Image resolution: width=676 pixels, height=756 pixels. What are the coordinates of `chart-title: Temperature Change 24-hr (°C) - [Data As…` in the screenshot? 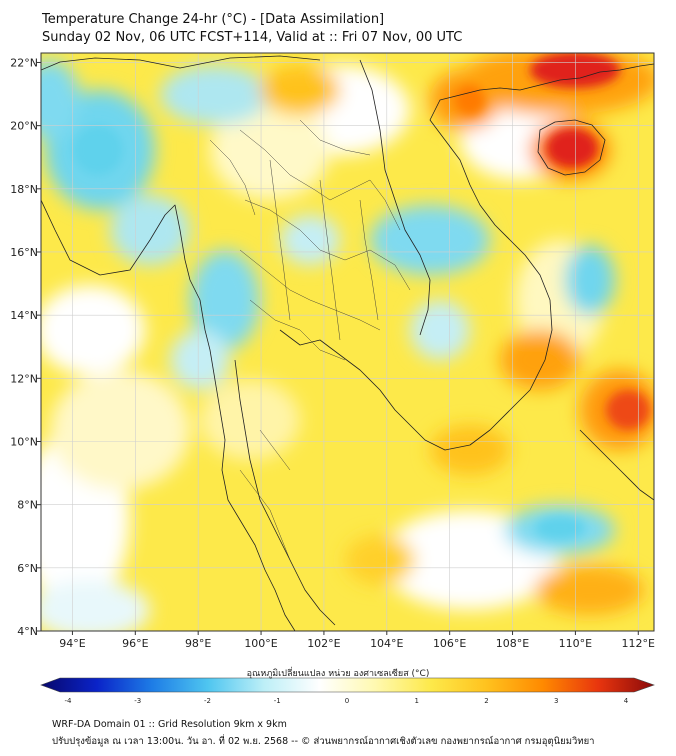 It's located at (213, 19).